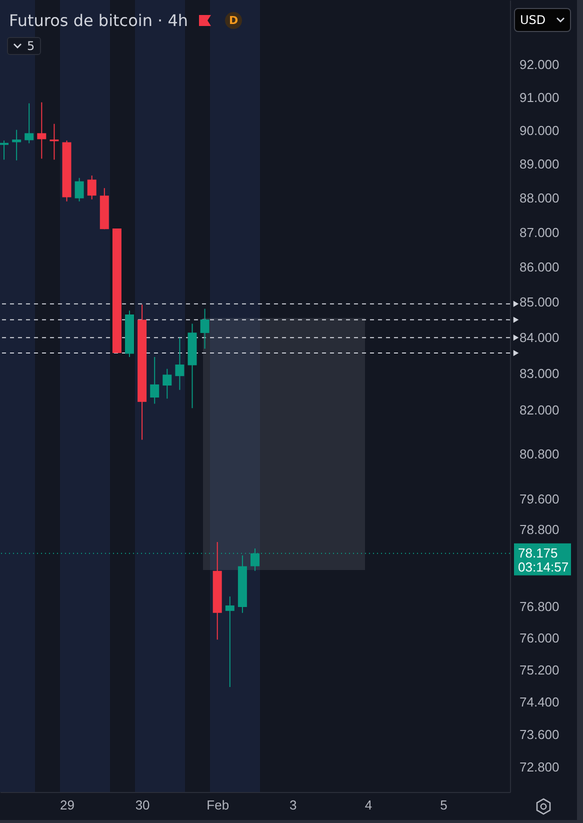 The width and height of the screenshot is (583, 823). I want to click on y-tick-label: 79.600, so click(540, 499).